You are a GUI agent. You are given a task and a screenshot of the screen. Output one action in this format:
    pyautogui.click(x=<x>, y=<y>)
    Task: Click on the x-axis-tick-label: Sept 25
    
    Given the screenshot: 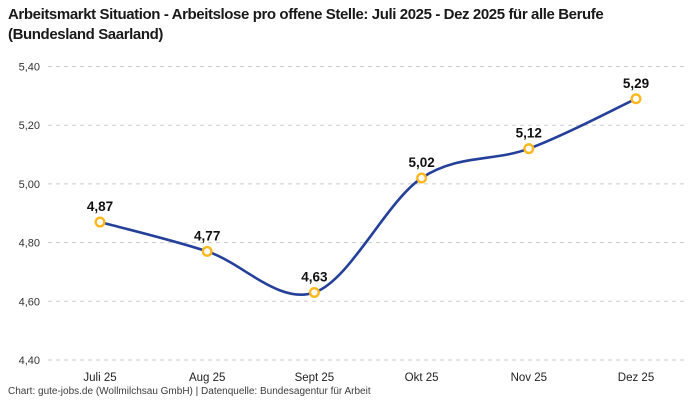 What is the action you would take?
    pyautogui.click(x=315, y=378)
    